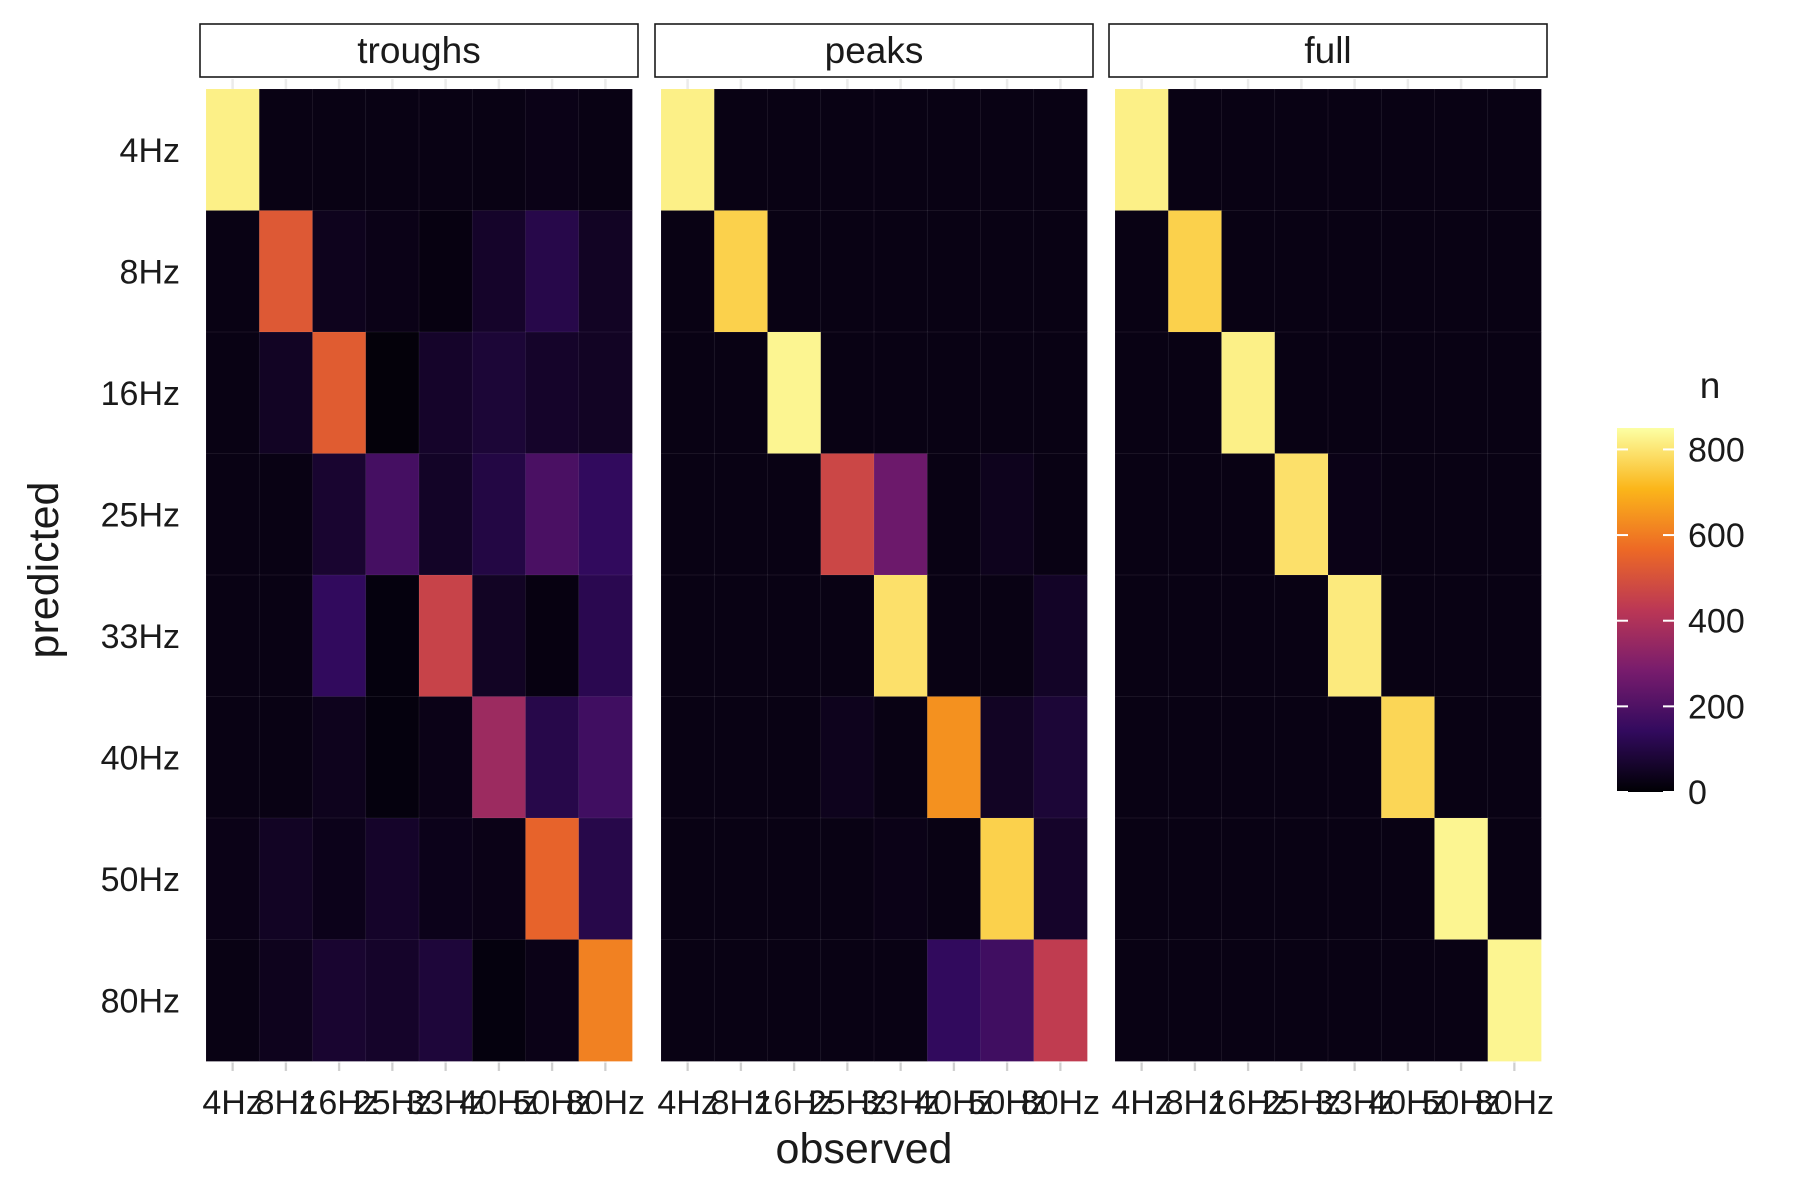 This screenshot has height=1200, width=1800. Describe the element at coordinates (1716, 450) in the screenshot. I see `legend-tick-label: 800` at that location.